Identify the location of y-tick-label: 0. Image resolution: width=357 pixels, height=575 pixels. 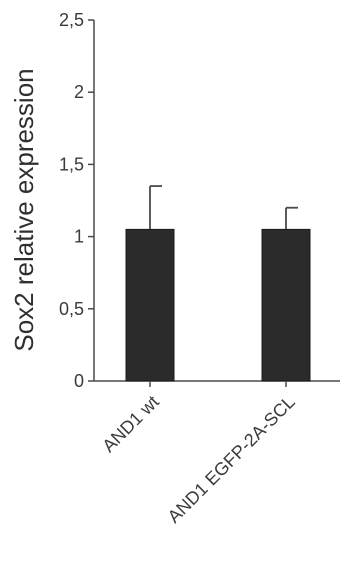
(79, 381).